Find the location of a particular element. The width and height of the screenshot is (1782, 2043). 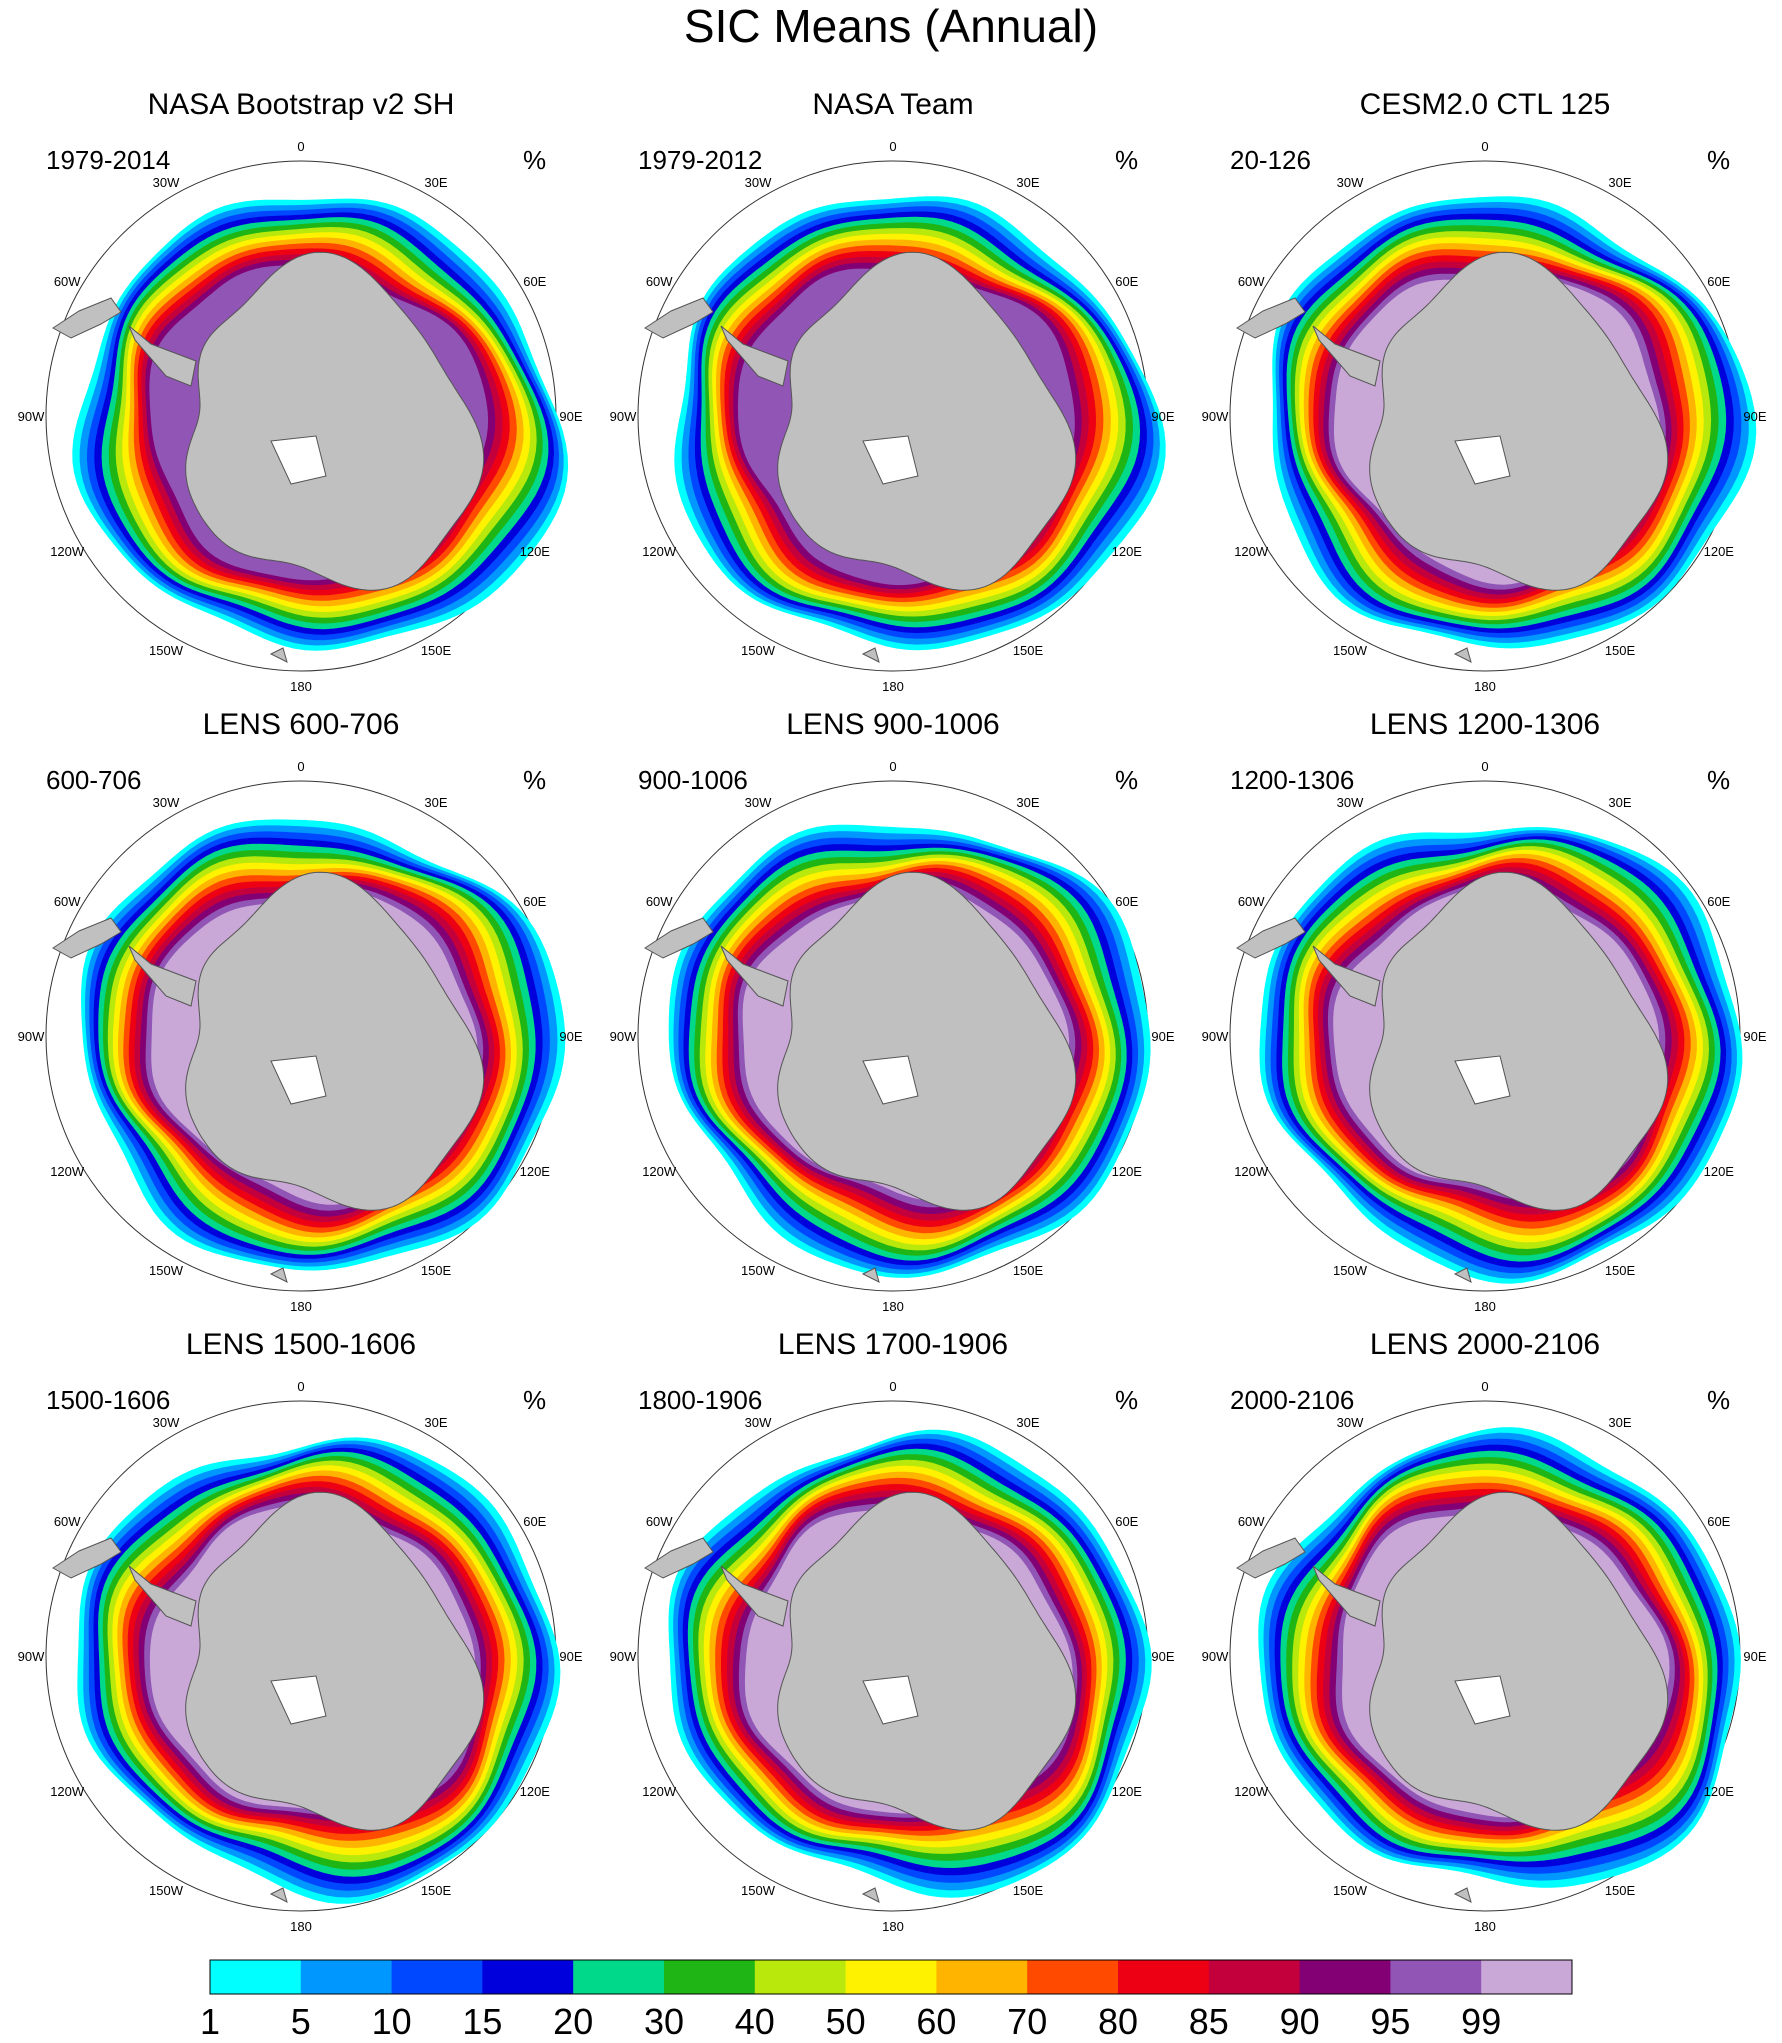

colorbar-tick-label: 80 is located at coordinates (1118, 2021).